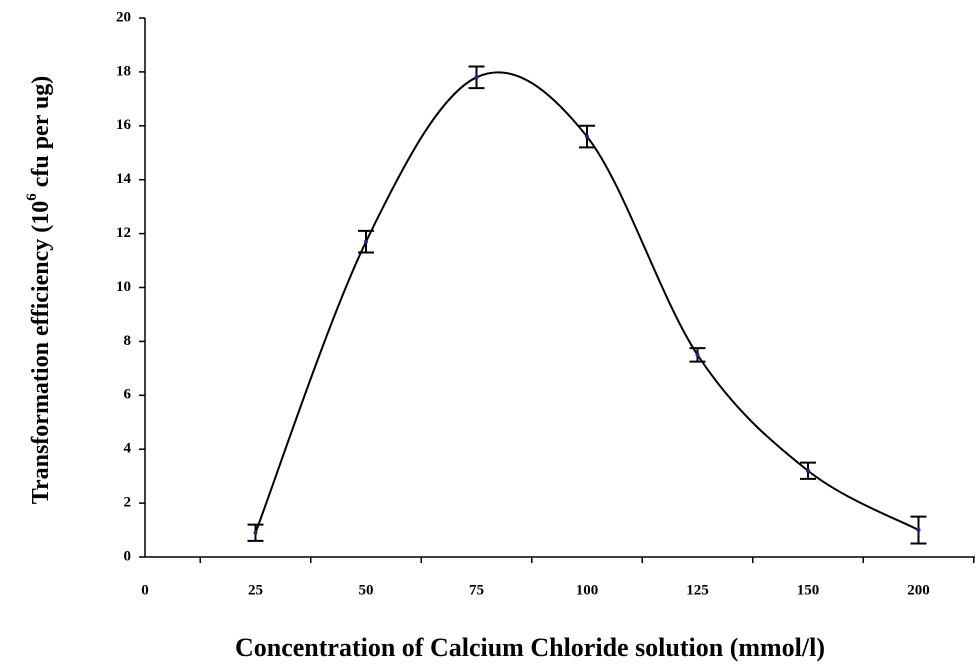 The image size is (979, 668). I want to click on y-tick-label: 0, so click(128, 556).